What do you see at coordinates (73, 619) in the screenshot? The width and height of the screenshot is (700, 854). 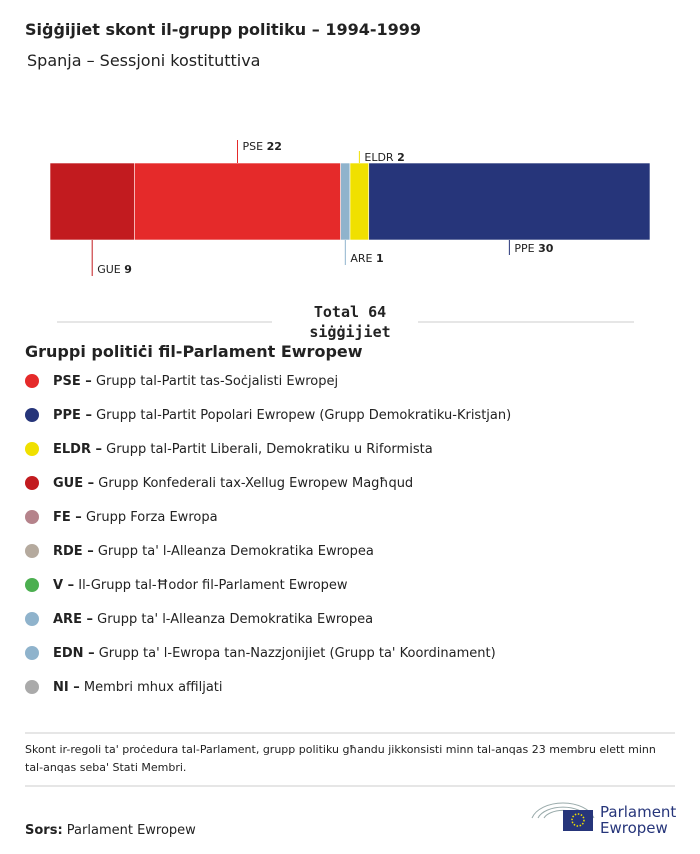 I see `legend-abbr: ARE –` at bounding box center [73, 619].